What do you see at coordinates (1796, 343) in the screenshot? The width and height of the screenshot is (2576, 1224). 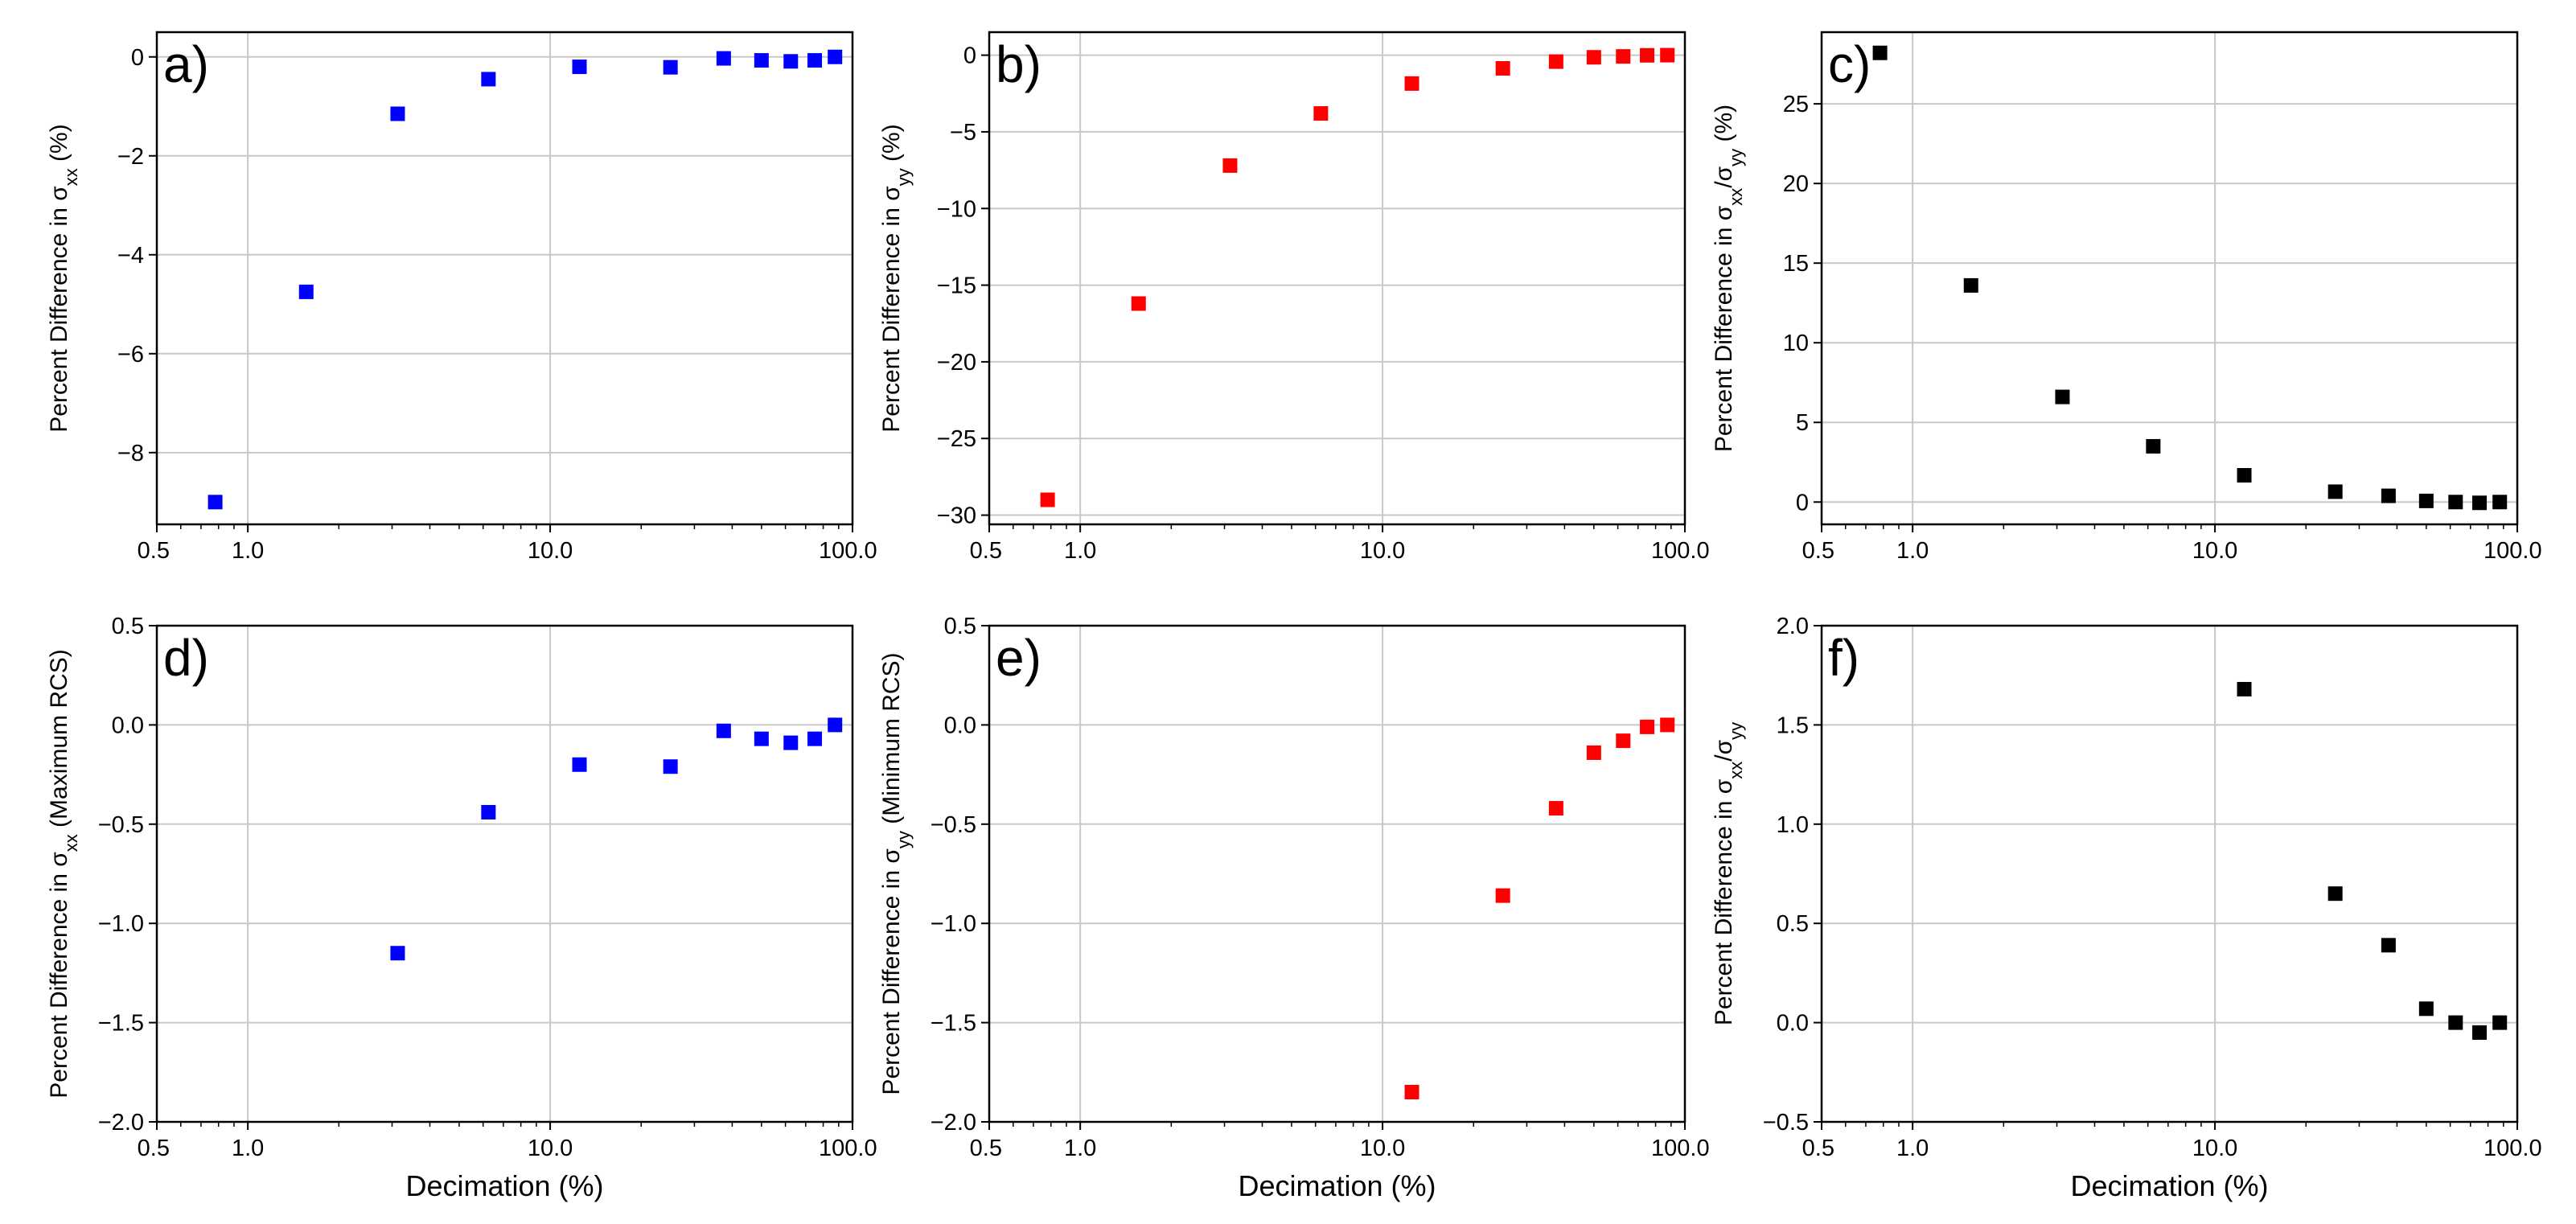 I see `y-tick-label: 10` at bounding box center [1796, 343].